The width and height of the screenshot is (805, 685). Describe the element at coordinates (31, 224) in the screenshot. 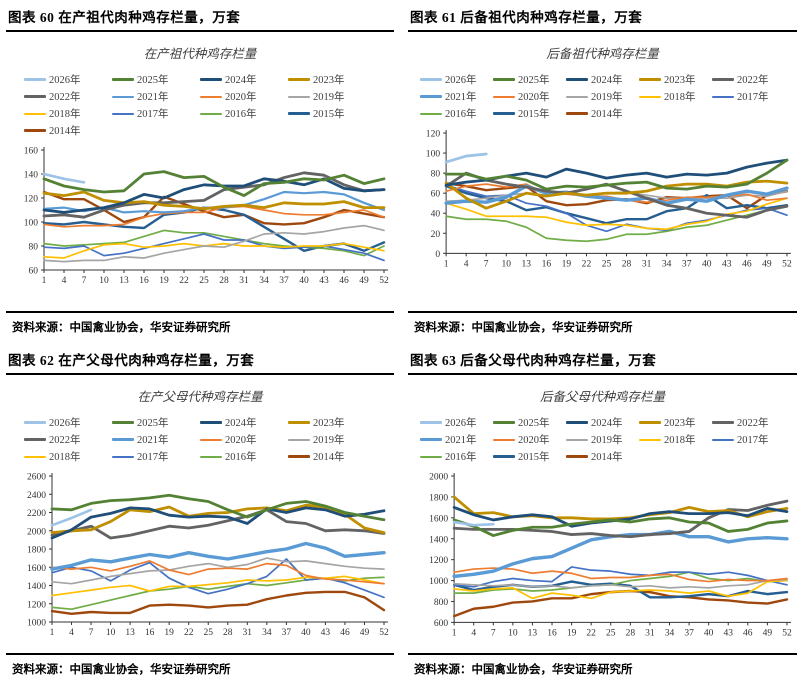

I see `y-axis-tick-label: 100` at that location.